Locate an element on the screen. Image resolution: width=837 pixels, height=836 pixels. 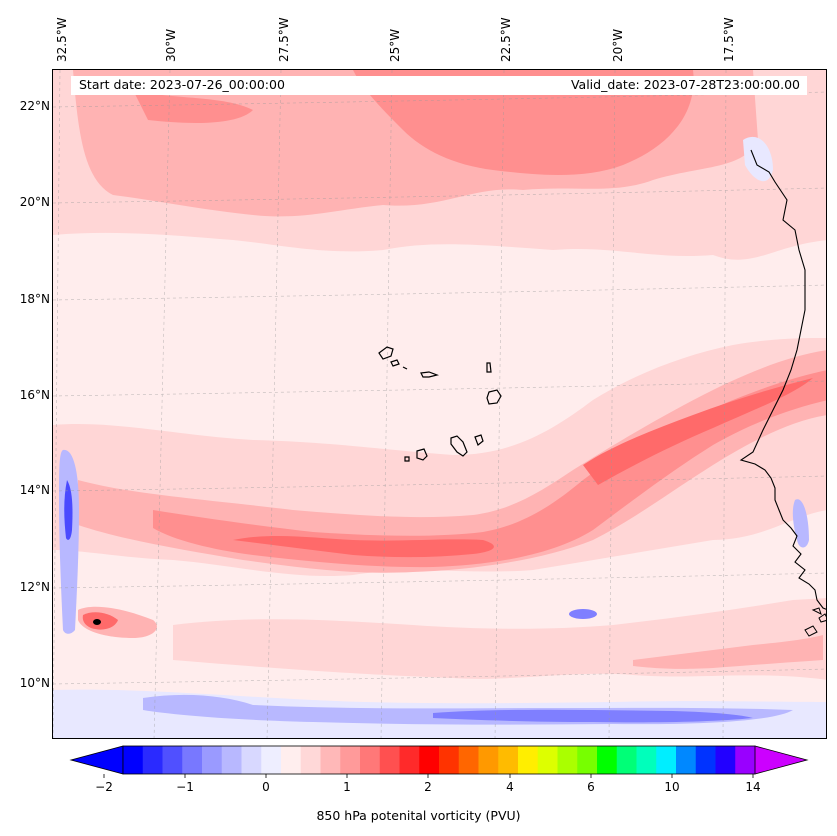
north-pv-core is located at coordinates (523, 122).